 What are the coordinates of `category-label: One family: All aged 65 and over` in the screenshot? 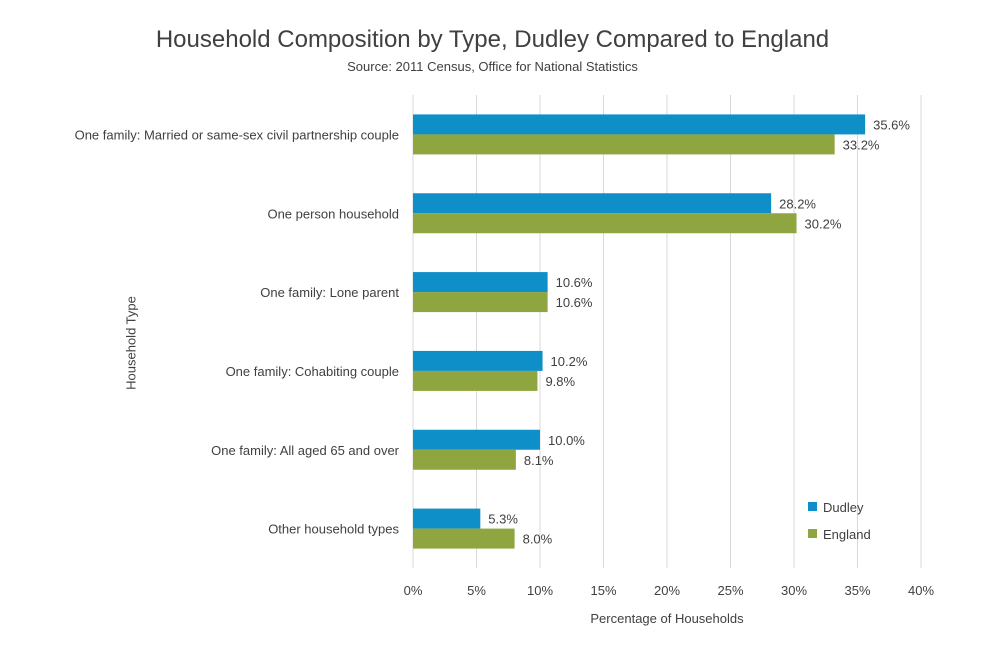 It's located at (305, 450).